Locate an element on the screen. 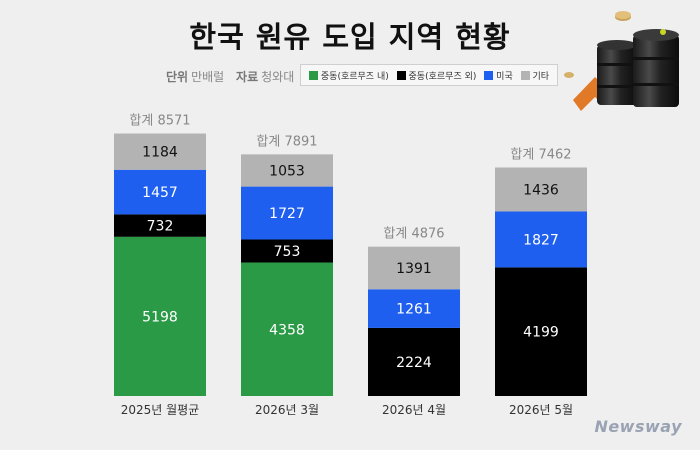 This screenshot has height=450, width=700. source-label: 자료 is located at coordinates (247, 77).